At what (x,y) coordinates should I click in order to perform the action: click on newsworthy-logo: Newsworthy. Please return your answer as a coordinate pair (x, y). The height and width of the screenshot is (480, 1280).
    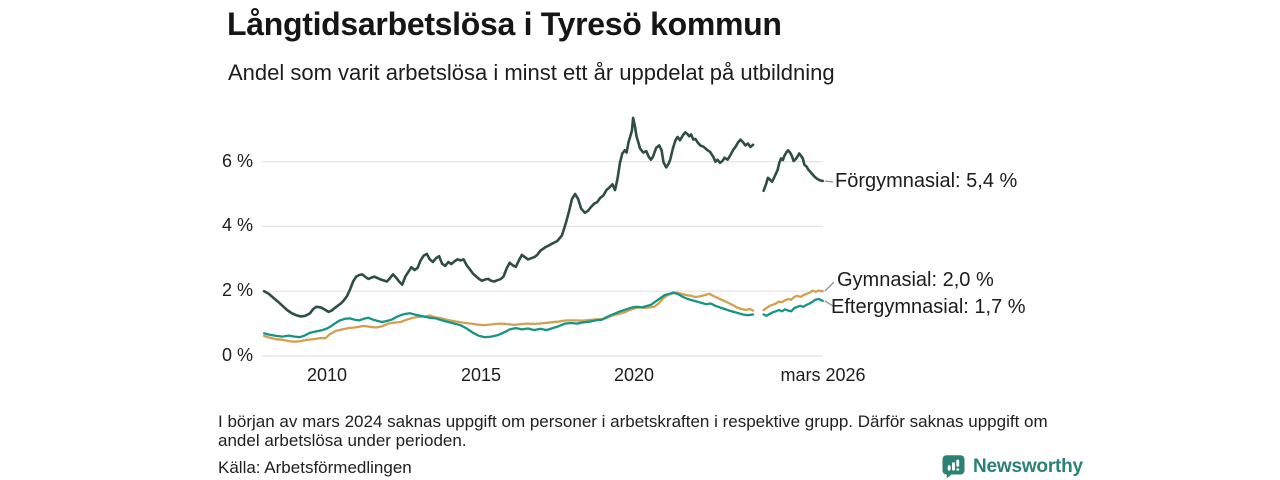
    Looking at the image, I should click on (1012, 466).